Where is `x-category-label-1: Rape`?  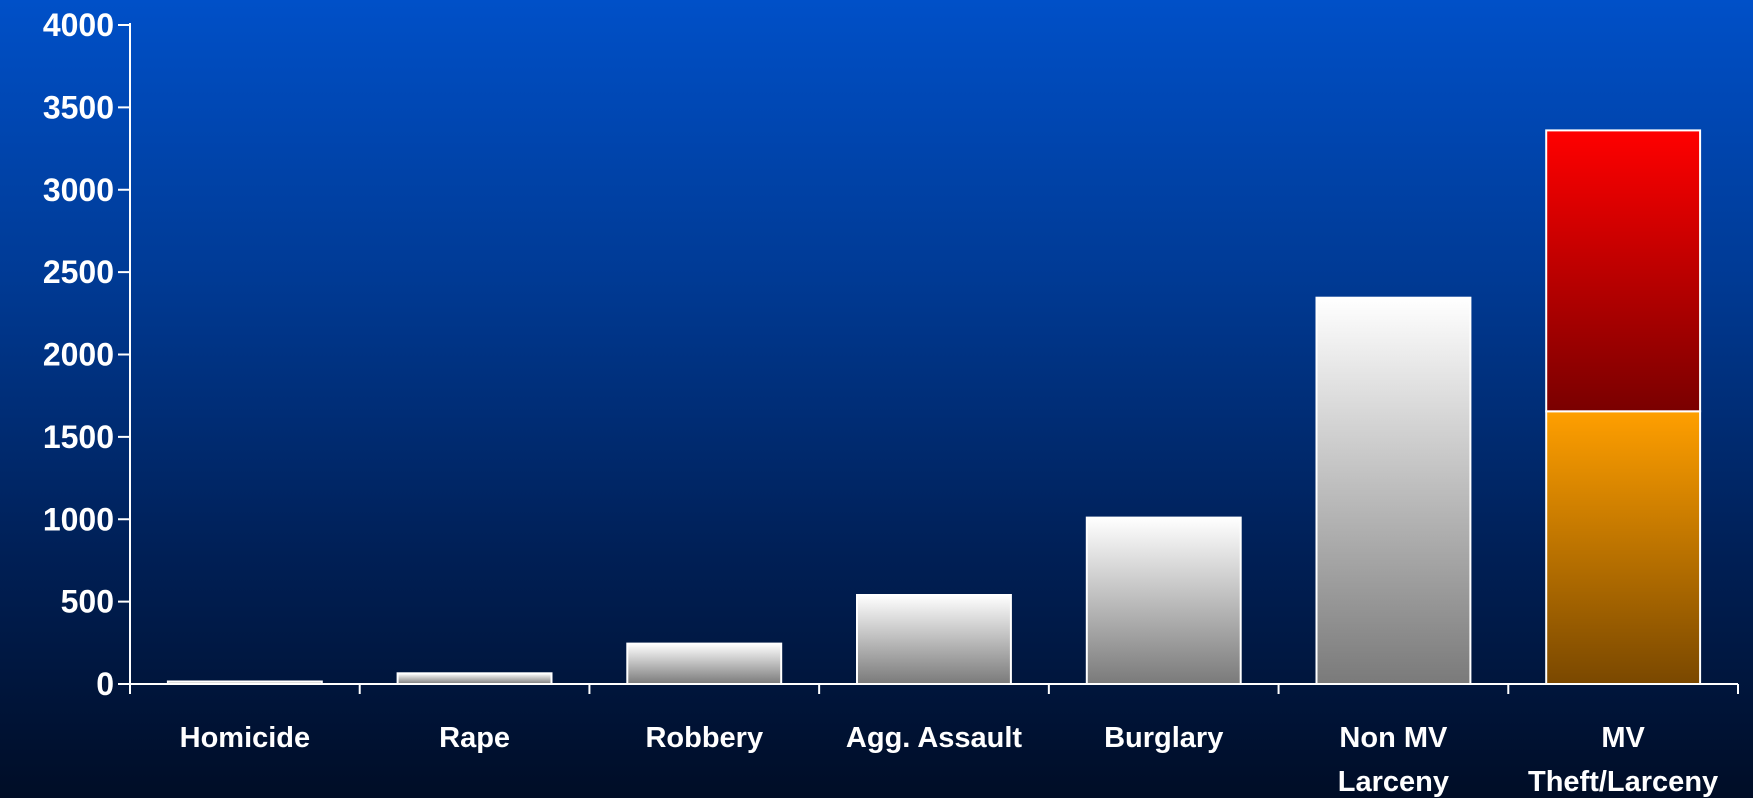 x-category-label-1: Rape is located at coordinates (474, 738).